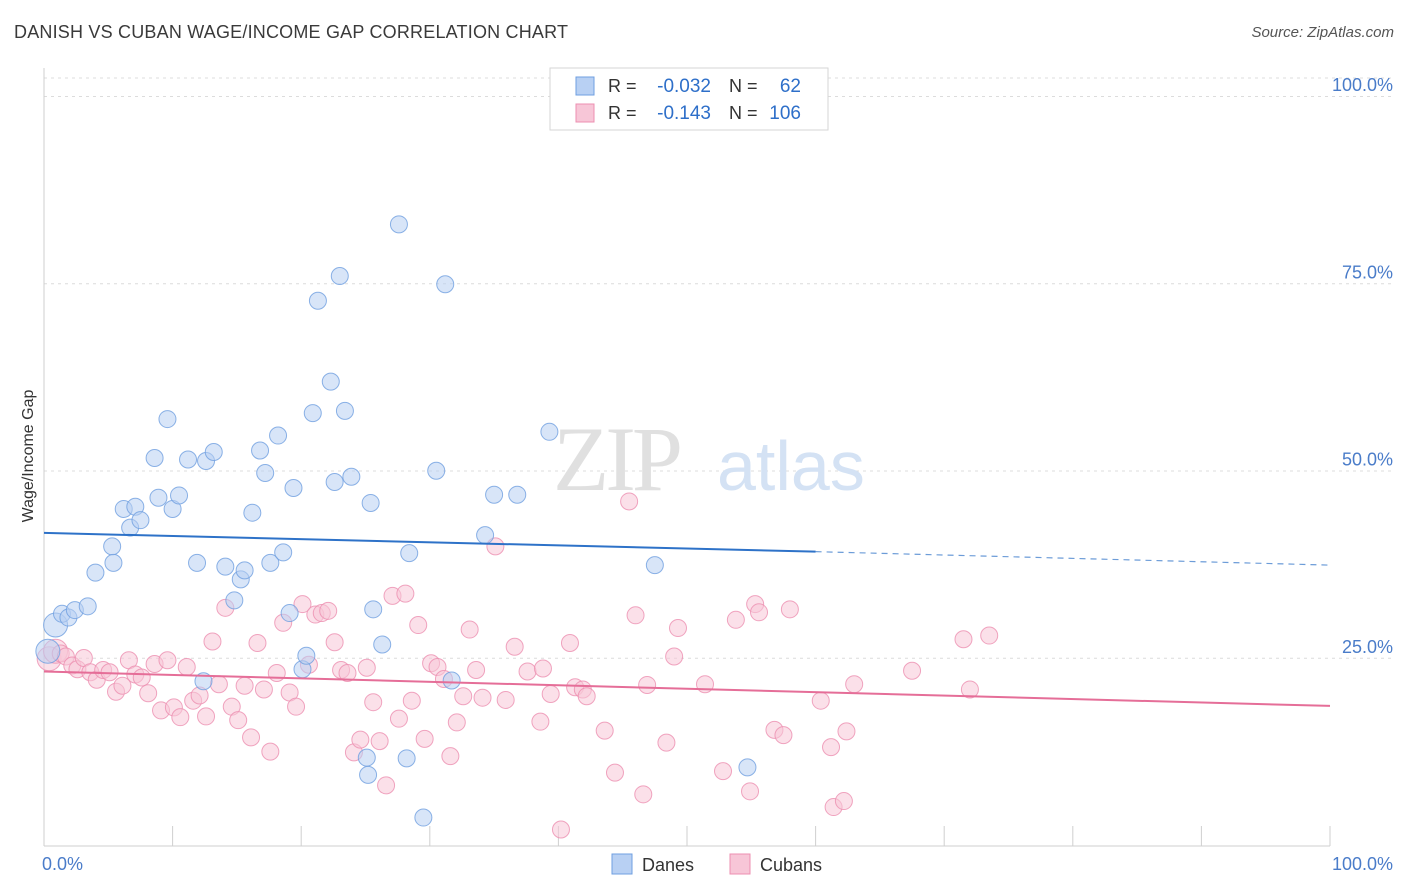 This screenshot has height=892, width=1406. Describe the element at coordinates (709, 459) in the screenshot. I see `watermark: ZIP atlas` at that location.